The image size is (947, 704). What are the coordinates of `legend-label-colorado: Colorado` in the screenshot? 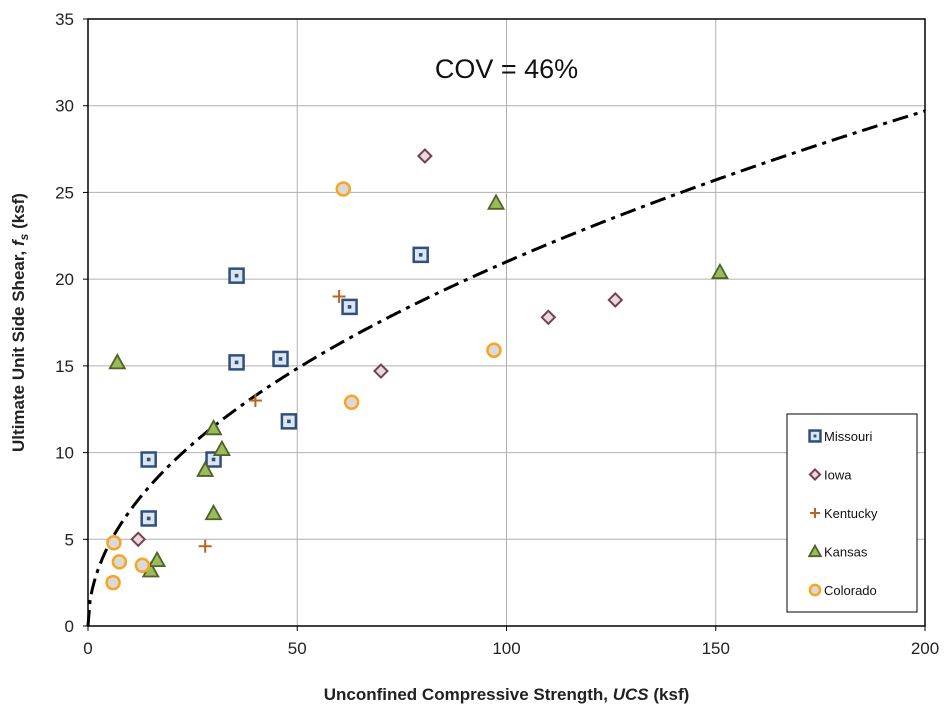 It's located at (850, 590).